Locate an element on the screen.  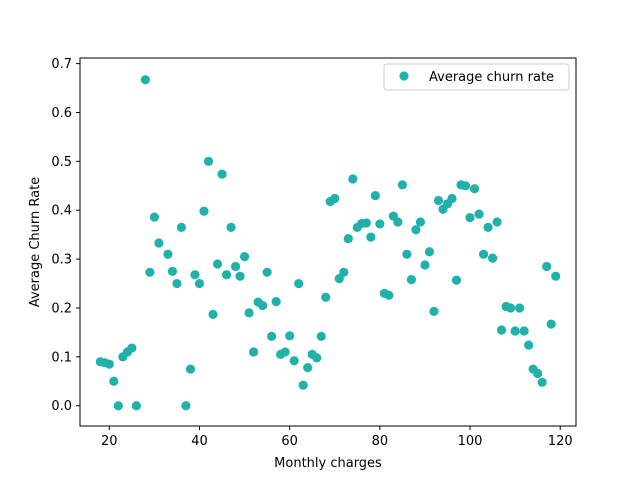
y-tick-label: 0.2 is located at coordinates (61, 308).